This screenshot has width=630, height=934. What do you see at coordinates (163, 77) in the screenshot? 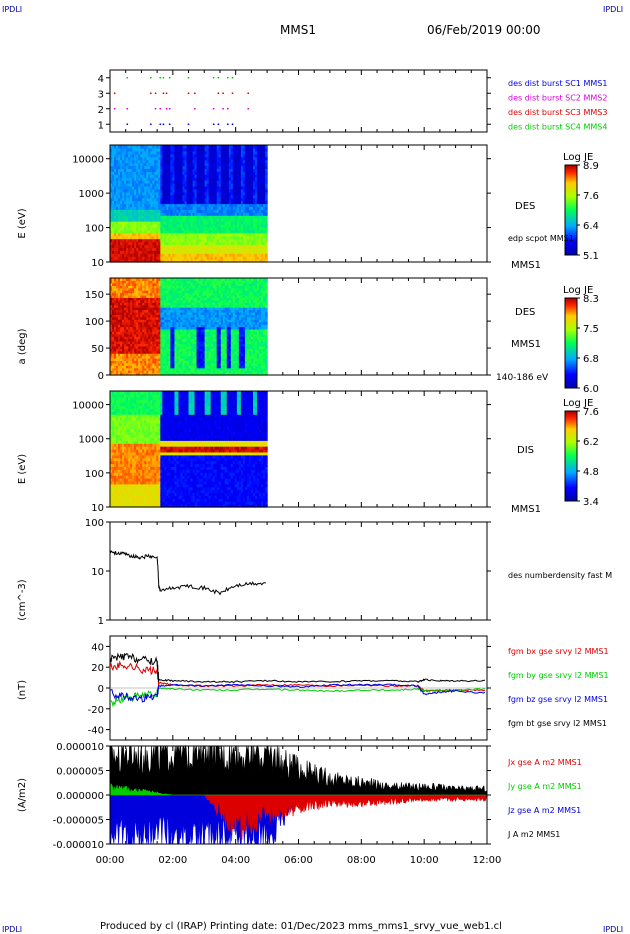
I see `burst-point` at bounding box center [163, 77].